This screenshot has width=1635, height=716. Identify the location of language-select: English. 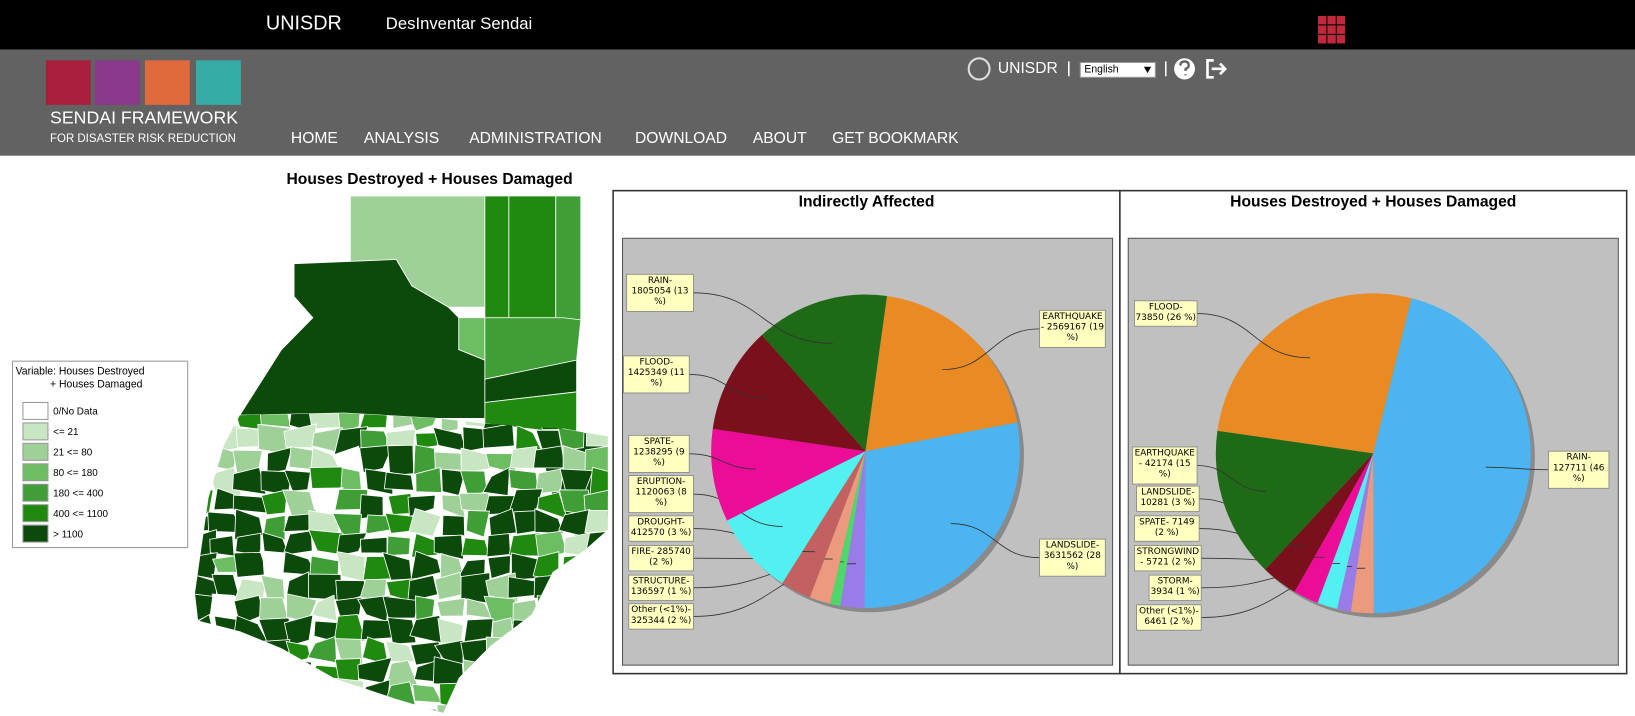
(1117, 69).